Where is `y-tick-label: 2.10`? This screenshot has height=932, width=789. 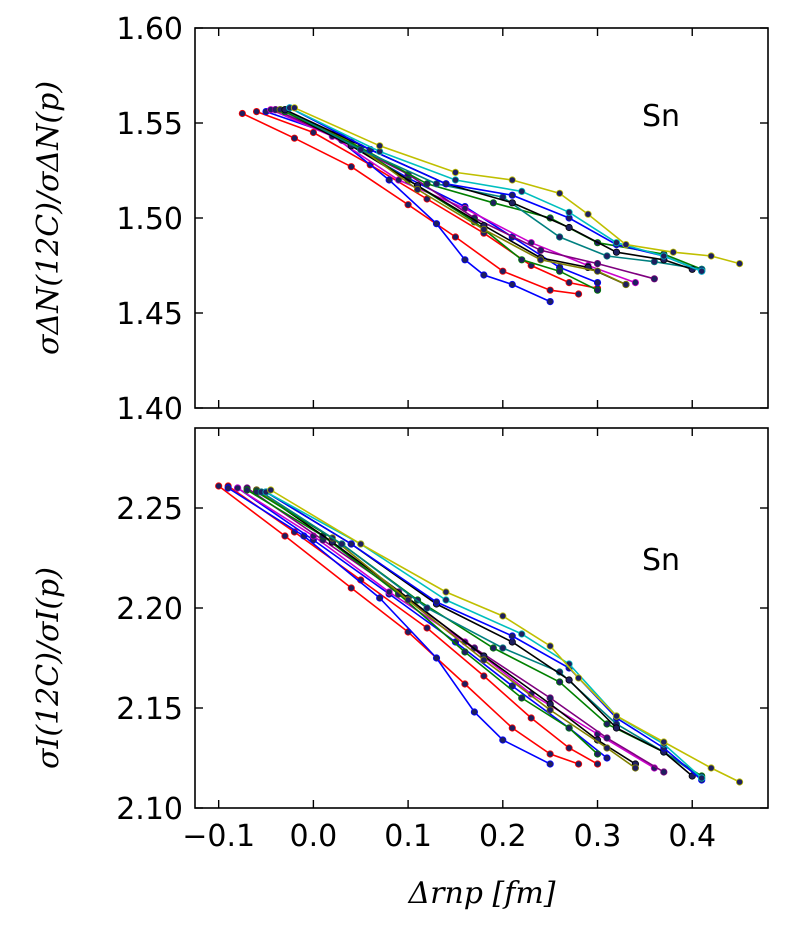 y-tick-label: 2.10 is located at coordinates (149, 809).